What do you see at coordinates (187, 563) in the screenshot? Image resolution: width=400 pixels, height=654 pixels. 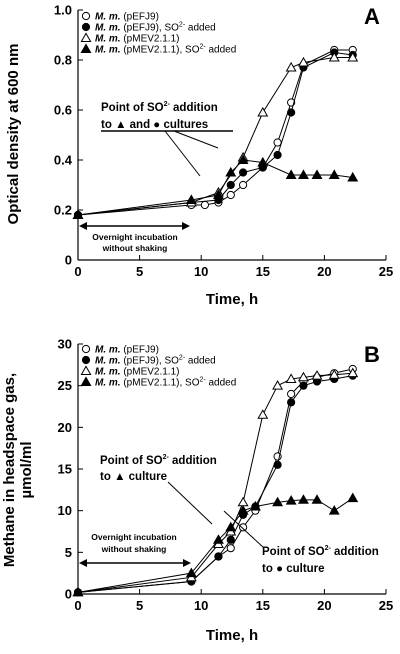 I see `arrow-right-head` at bounding box center [187, 563].